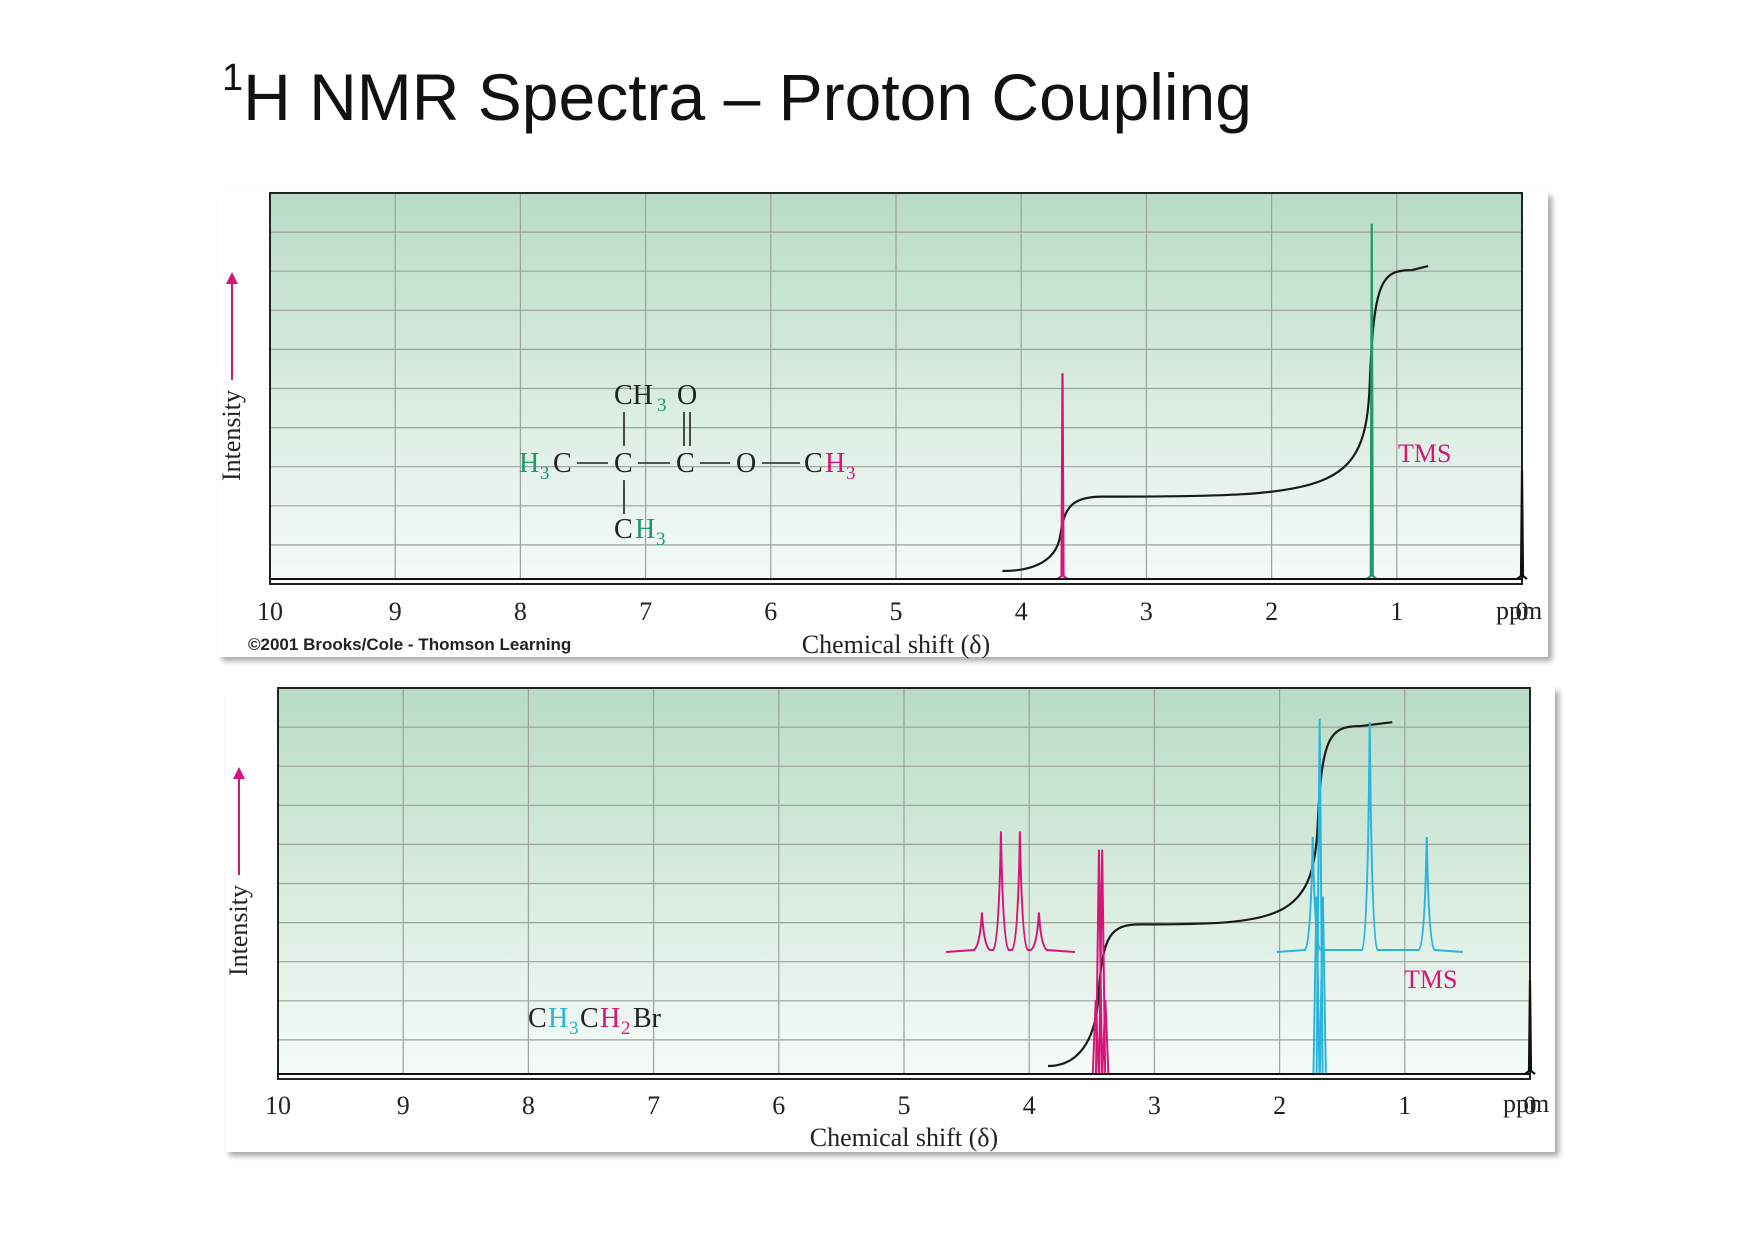 The width and height of the screenshot is (1755, 1240). What do you see at coordinates (904, 1137) in the screenshot?
I see `x-axis-label-bottom: Chemical shift (δ)` at bounding box center [904, 1137].